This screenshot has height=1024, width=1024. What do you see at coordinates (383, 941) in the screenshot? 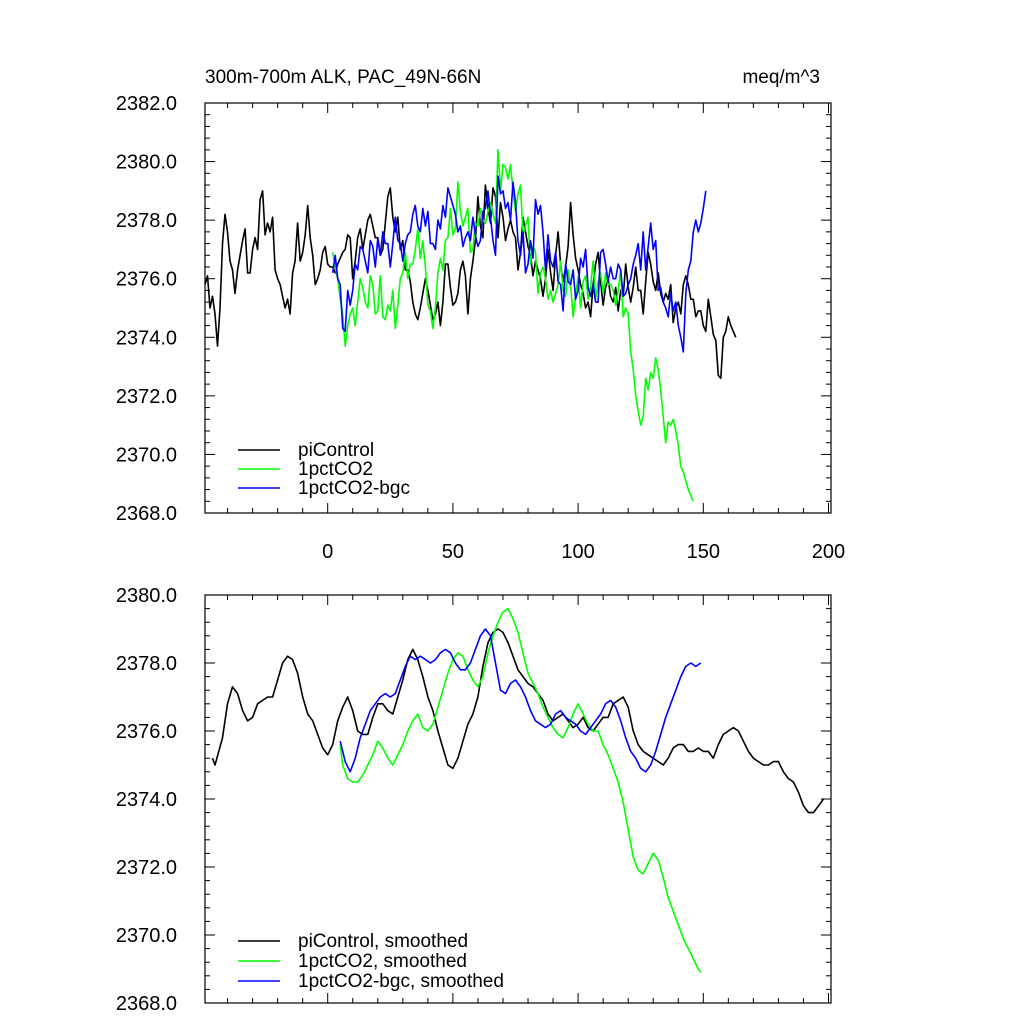
I see `legend-label: piControl, smoothed` at bounding box center [383, 941].